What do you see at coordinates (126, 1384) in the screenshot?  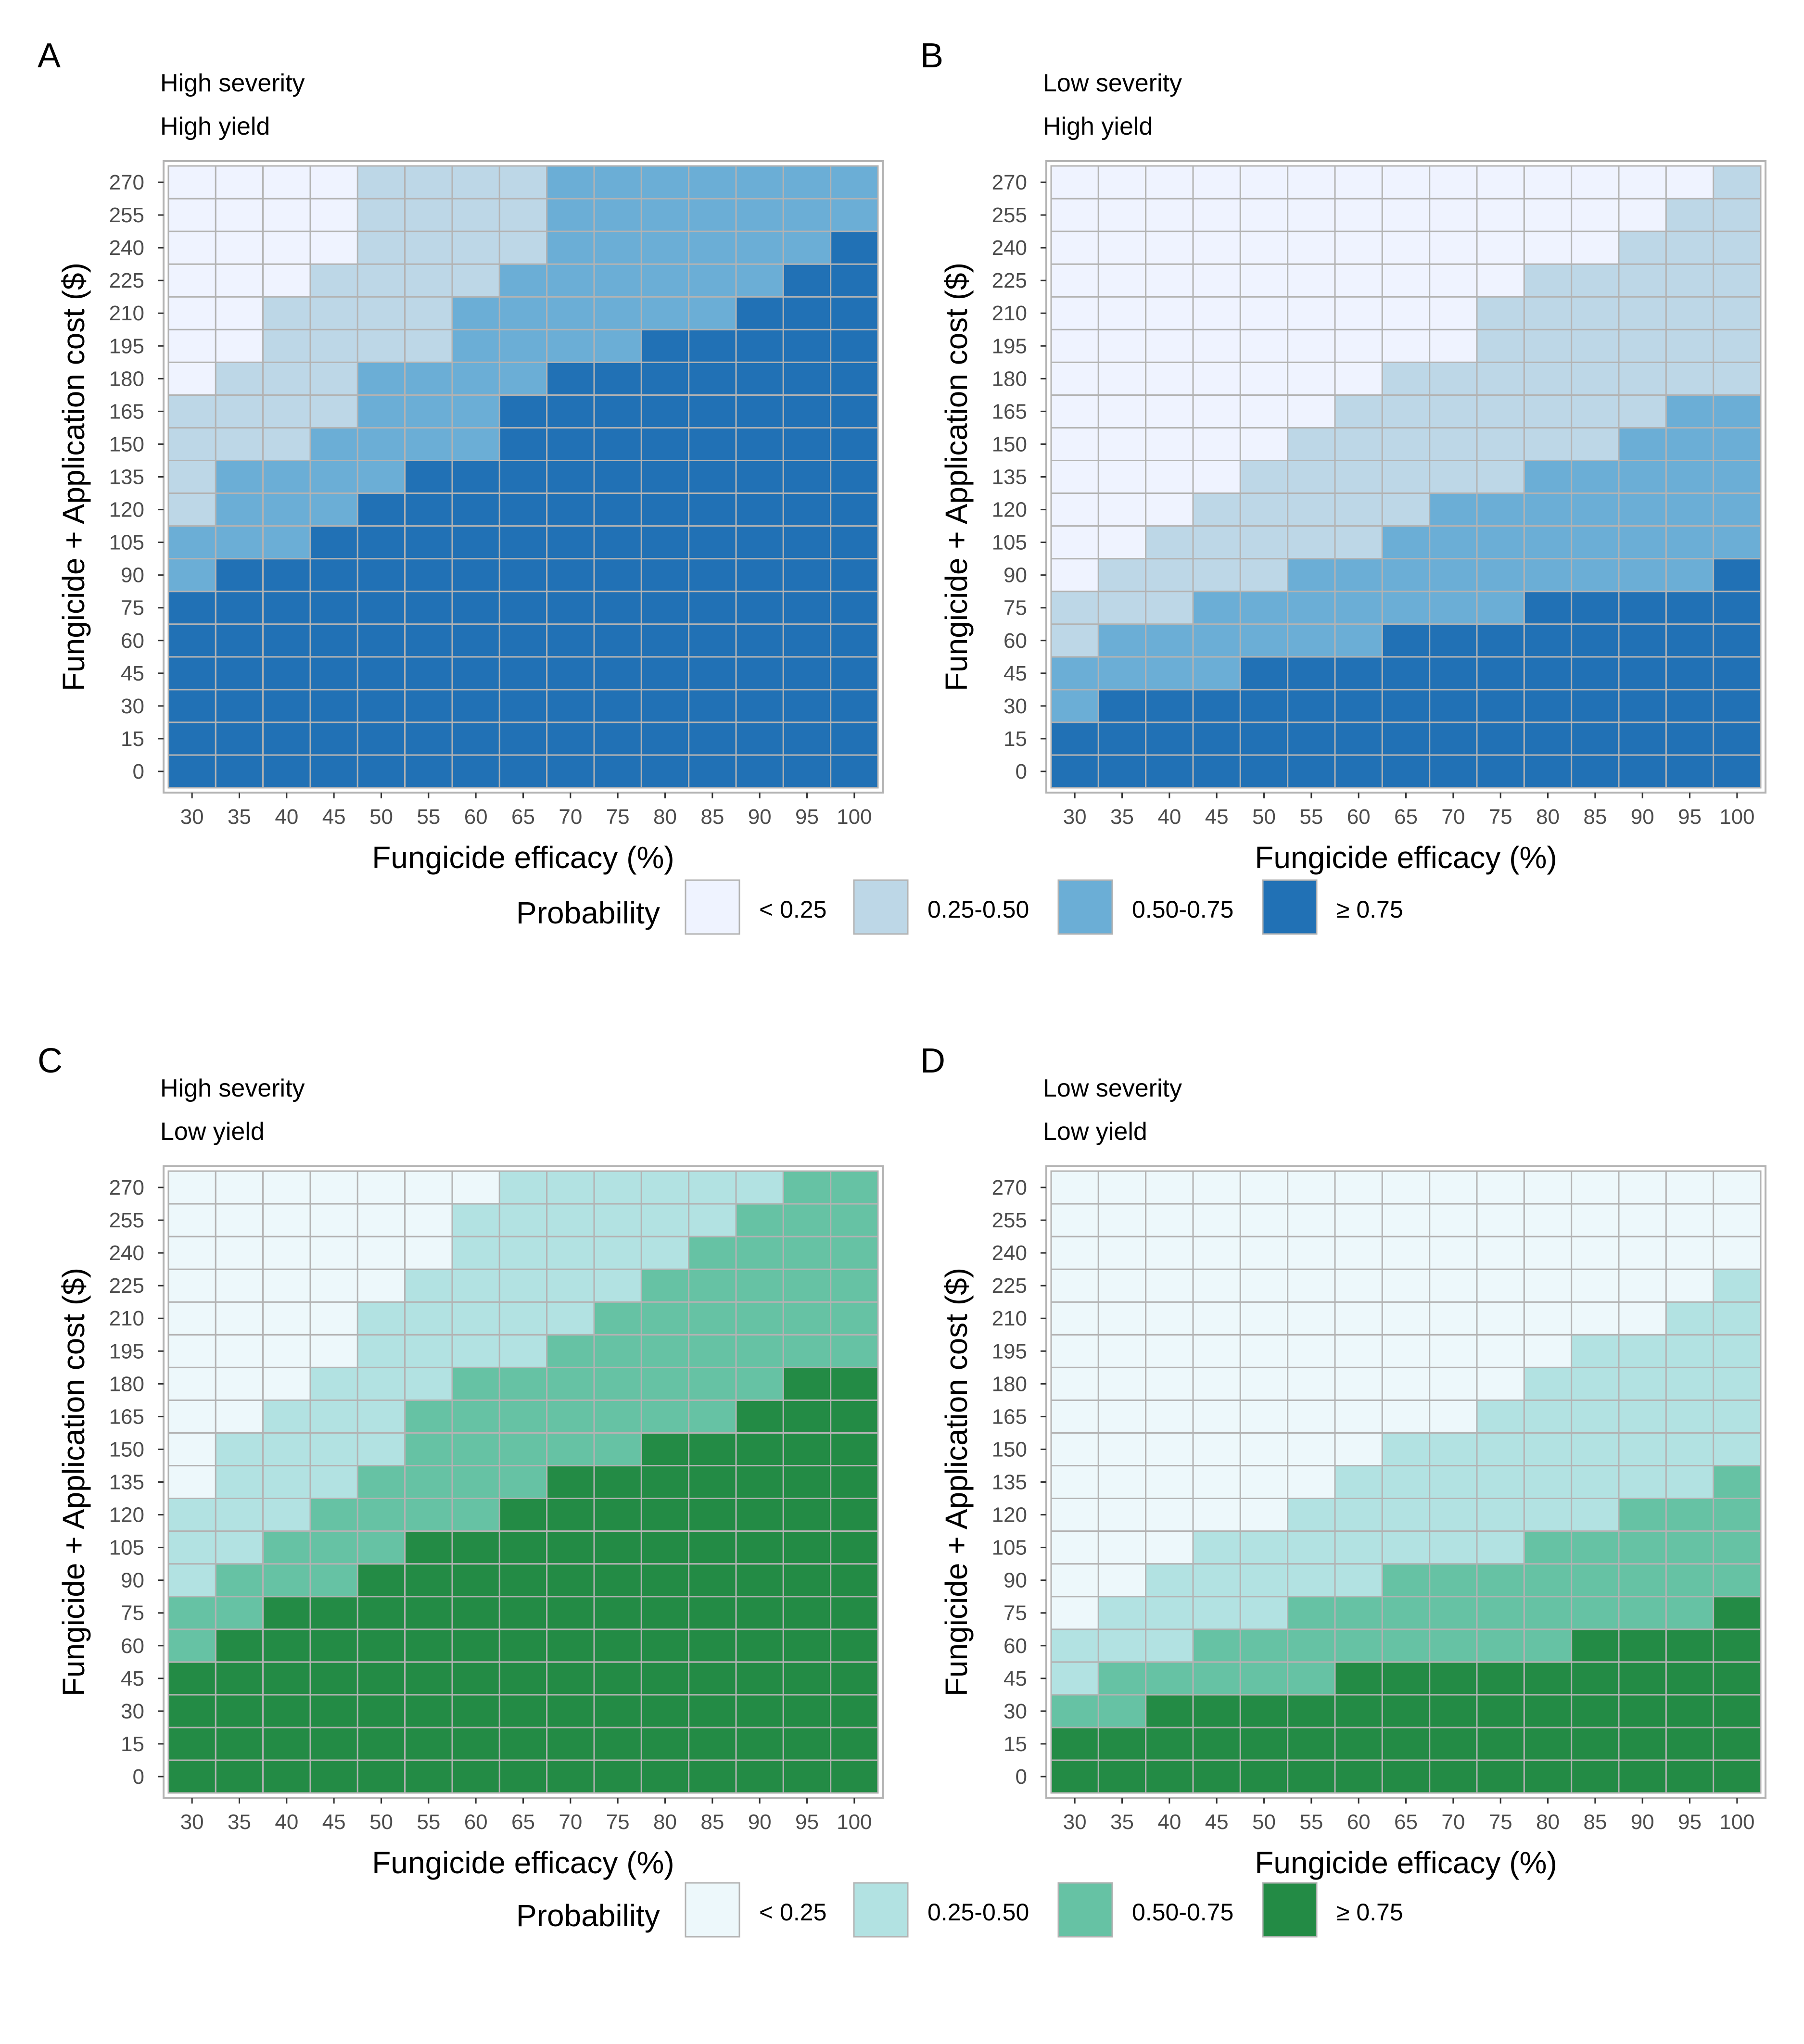 I see `y-tick-label: 180` at bounding box center [126, 1384].